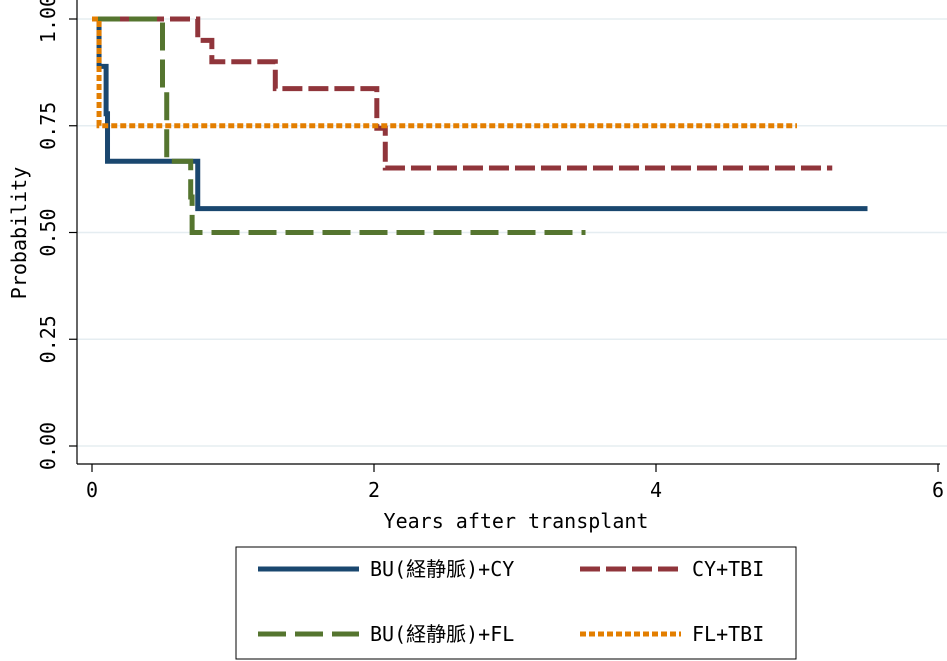 The width and height of the screenshot is (947, 661). What do you see at coordinates (48, 232) in the screenshot?
I see `y-tick-label: 0.50` at bounding box center [48, 232].